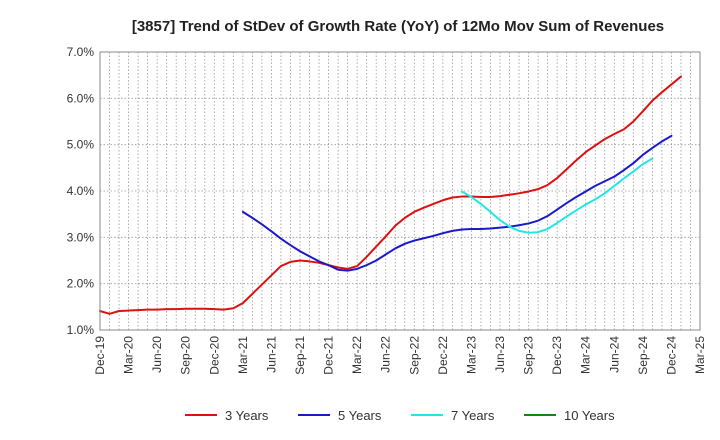 The image size is (720, 440). Describe the element at coordinates (81, 52) in the screenshot. I see `y-tick-label: 7.0%` at that location.